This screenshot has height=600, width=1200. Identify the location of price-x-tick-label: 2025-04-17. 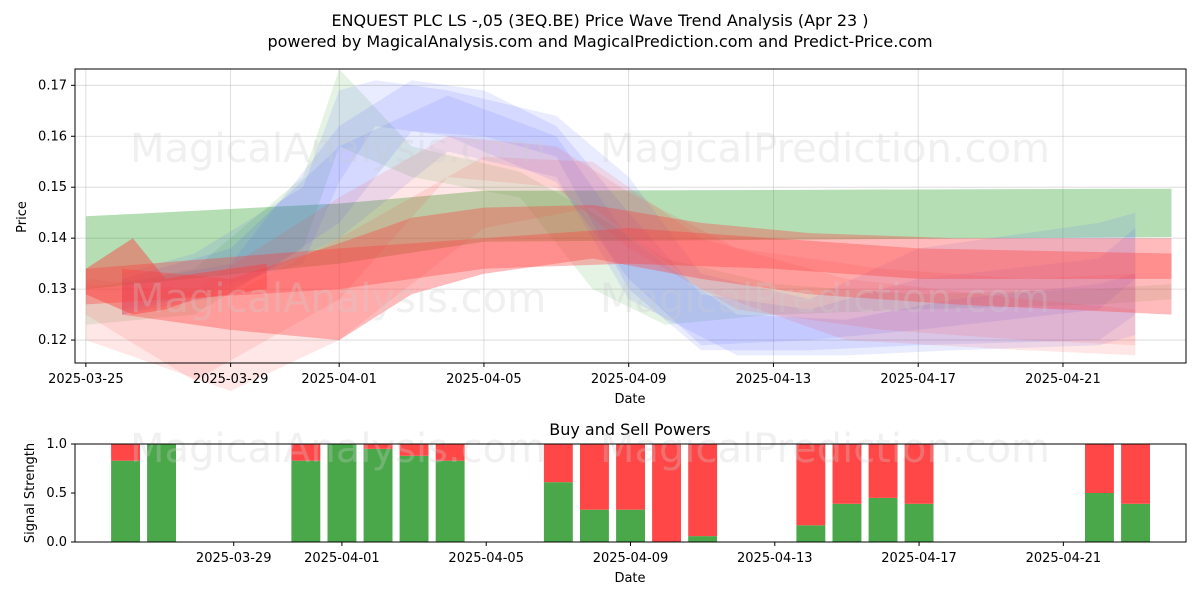
(918, 379).